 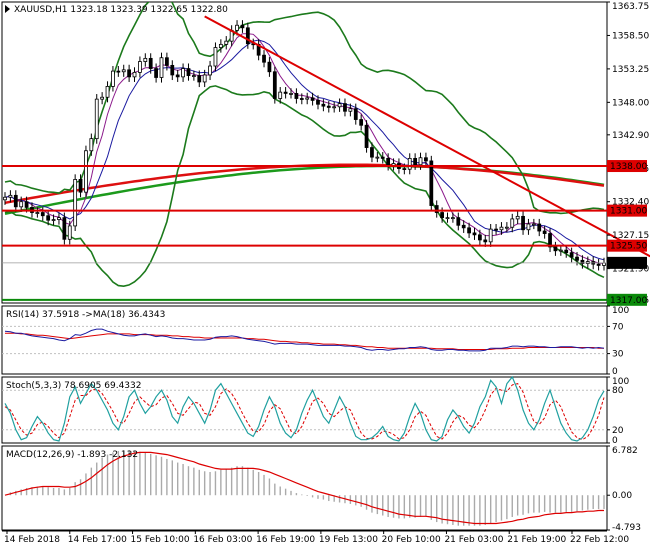 I want to click on stoch-axis-tick-label: 0, so click(x=615, y=441).